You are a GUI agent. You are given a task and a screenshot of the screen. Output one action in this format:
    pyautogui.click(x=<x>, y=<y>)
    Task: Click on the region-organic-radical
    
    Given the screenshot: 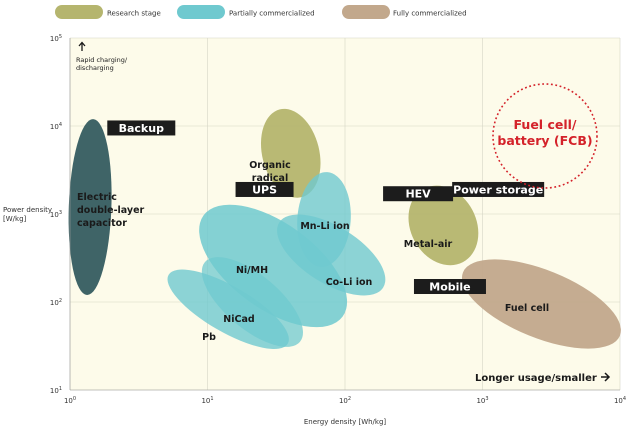 What is the action you would take?
    pyautogui.click(x=290, y=153)
    